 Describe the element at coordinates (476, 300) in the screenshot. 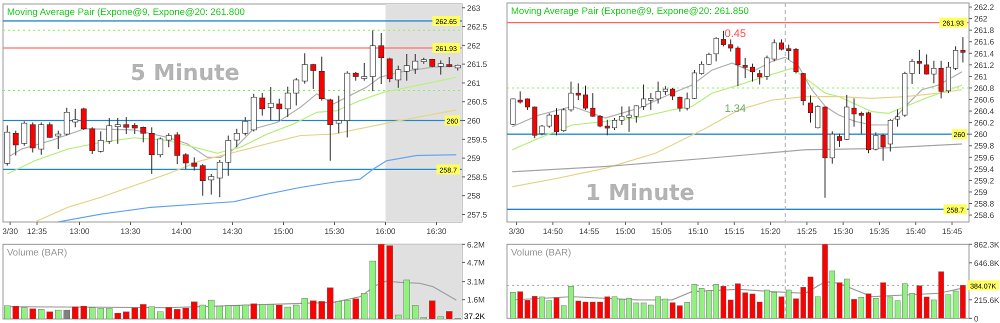

I see `y-tick-label: 1.6M` at that location.